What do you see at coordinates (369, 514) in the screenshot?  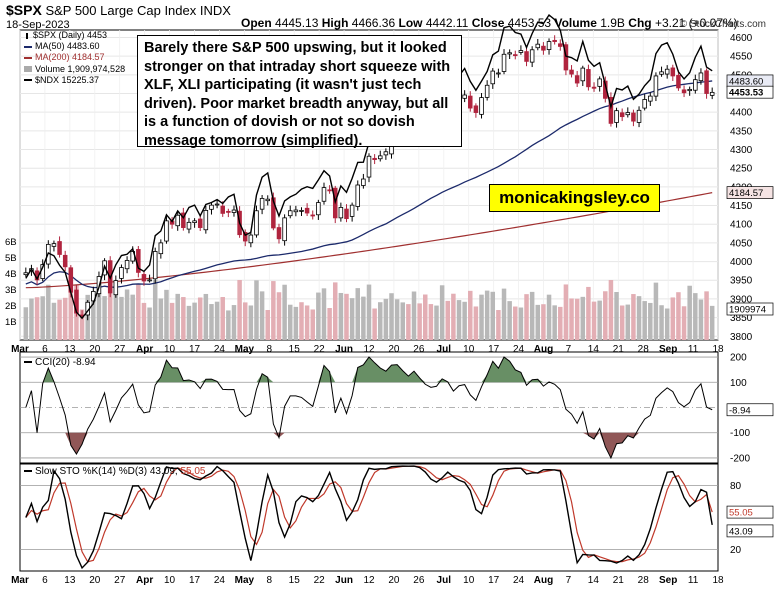 I see `sto-d-line` at bounding box center [369, 514].